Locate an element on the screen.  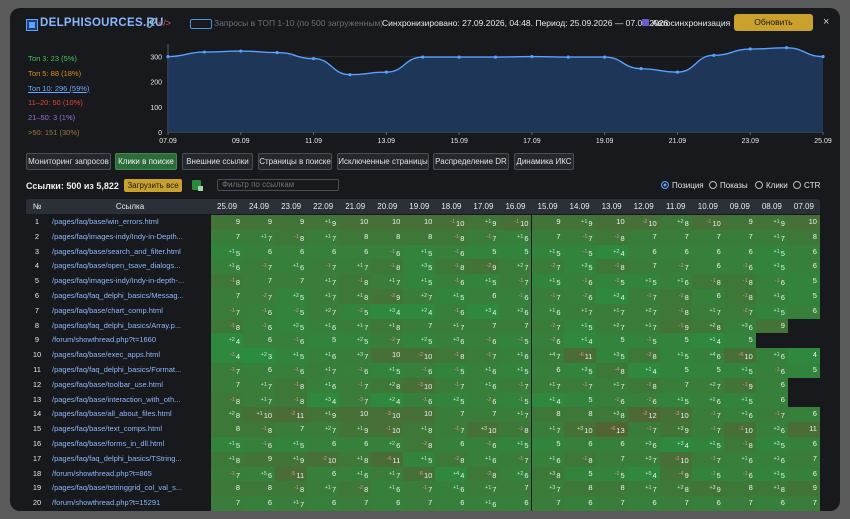
col-date-header: 25.09 is located at coordinates (227, 206).